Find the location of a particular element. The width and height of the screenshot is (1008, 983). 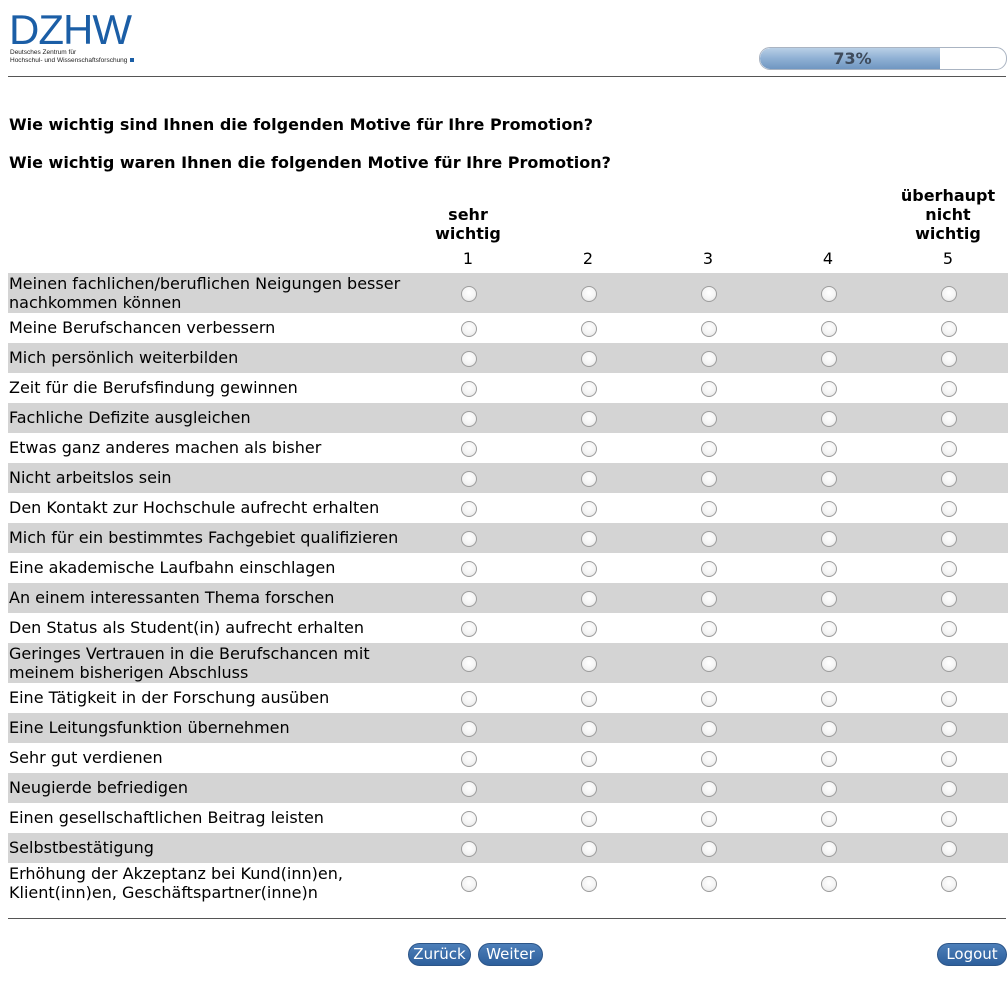

next-button: Weiter is located at coordinates (510, 954).